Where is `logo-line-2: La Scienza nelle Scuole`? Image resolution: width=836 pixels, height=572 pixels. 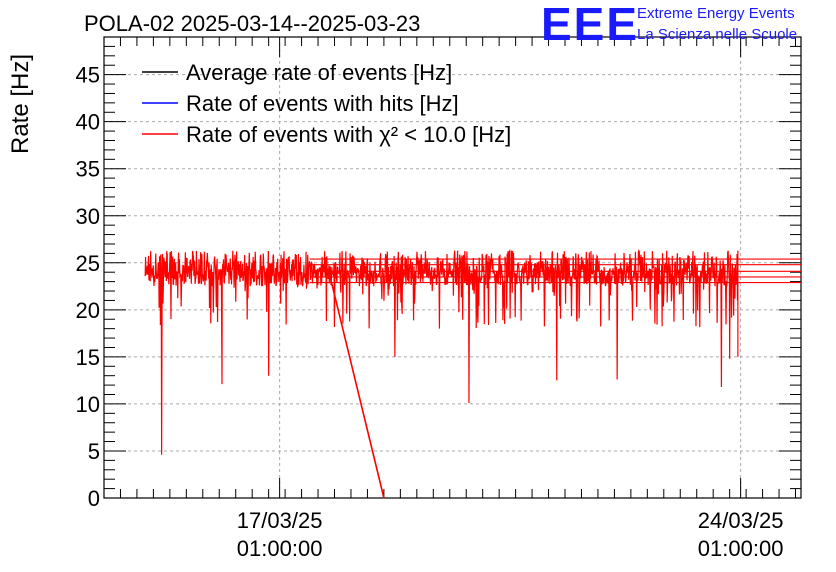 logo-line-2: La Scienza nelle Scuole is located at coordinates (717, 34).